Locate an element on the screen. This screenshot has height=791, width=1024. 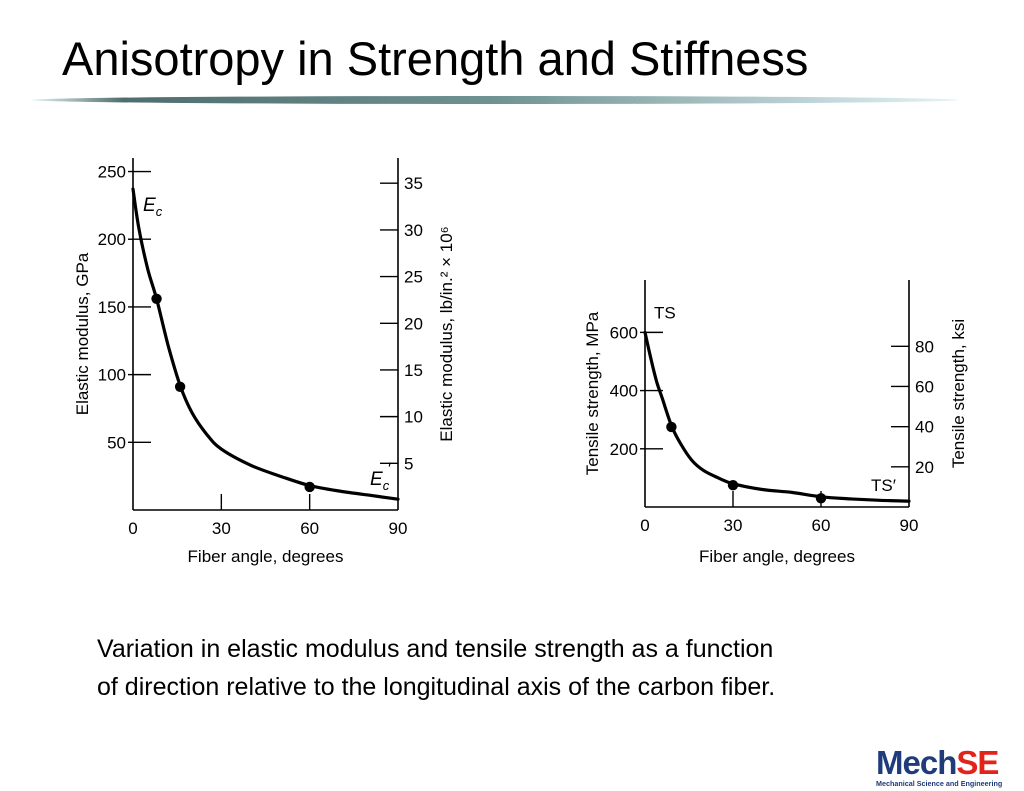
y-tick-label: 250 is located at coordinates (112, 172).